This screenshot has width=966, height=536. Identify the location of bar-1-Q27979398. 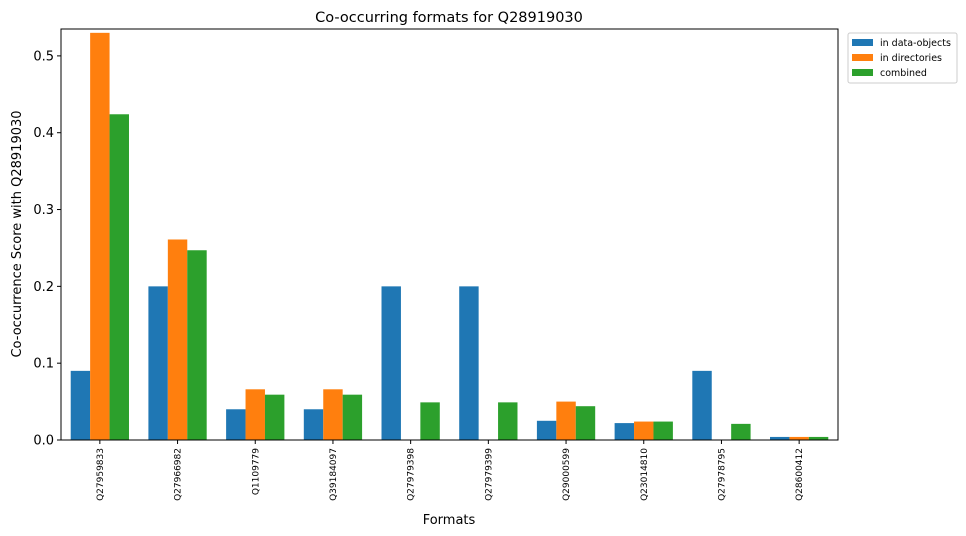
(391, 363).